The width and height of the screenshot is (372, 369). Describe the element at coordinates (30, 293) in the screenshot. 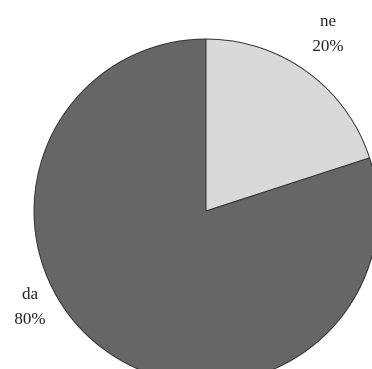

I see `slice-label: da` at that location.